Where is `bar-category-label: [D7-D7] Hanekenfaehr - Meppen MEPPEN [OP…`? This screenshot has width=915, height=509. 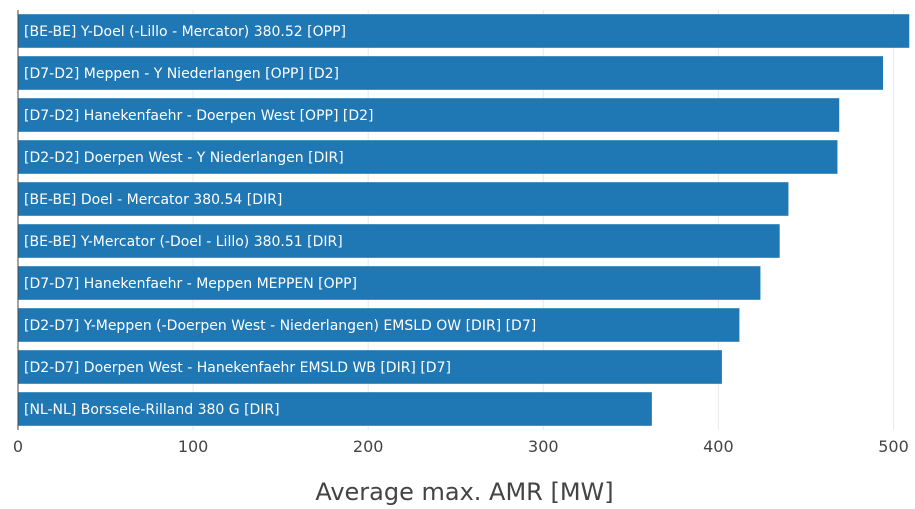
bar-category-label: [D7-D7] Hanekenfaehr - Meppen MEPPEN [OP… is located at coordinates (190, 284).